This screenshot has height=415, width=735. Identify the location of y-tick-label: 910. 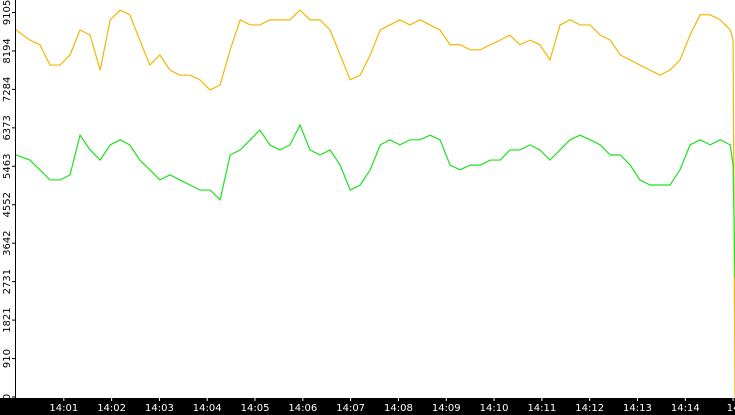
(7, 358).